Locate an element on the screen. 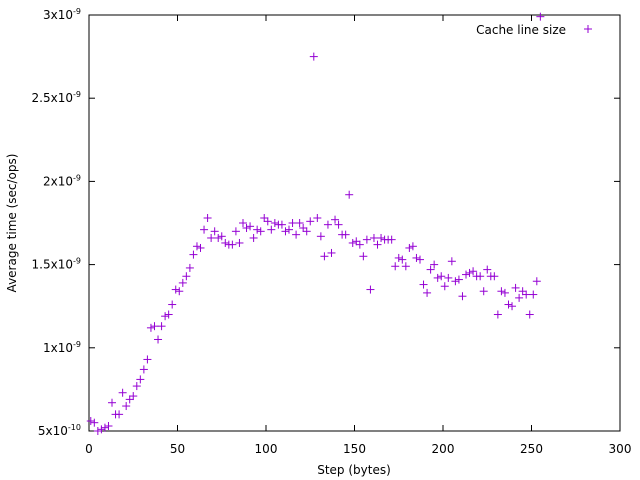 The width and height of the screenshot is (640, 480). y-tick-label: 2.5x10⁻⁹ is located at coordinates (56, 97).